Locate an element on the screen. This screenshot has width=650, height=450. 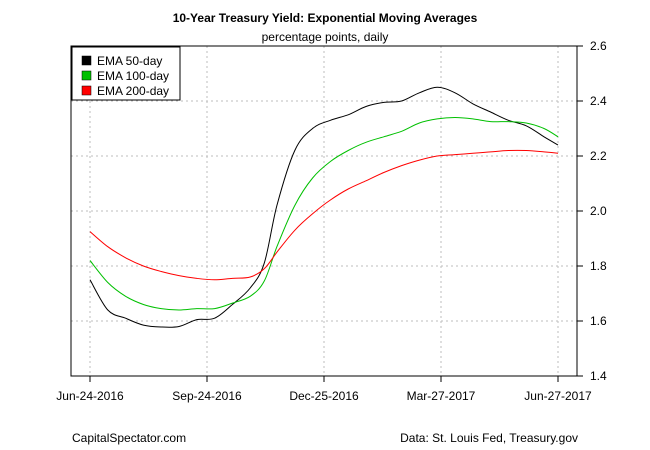
y-tick-label: 2.6 is located at coordinates (598, 46).